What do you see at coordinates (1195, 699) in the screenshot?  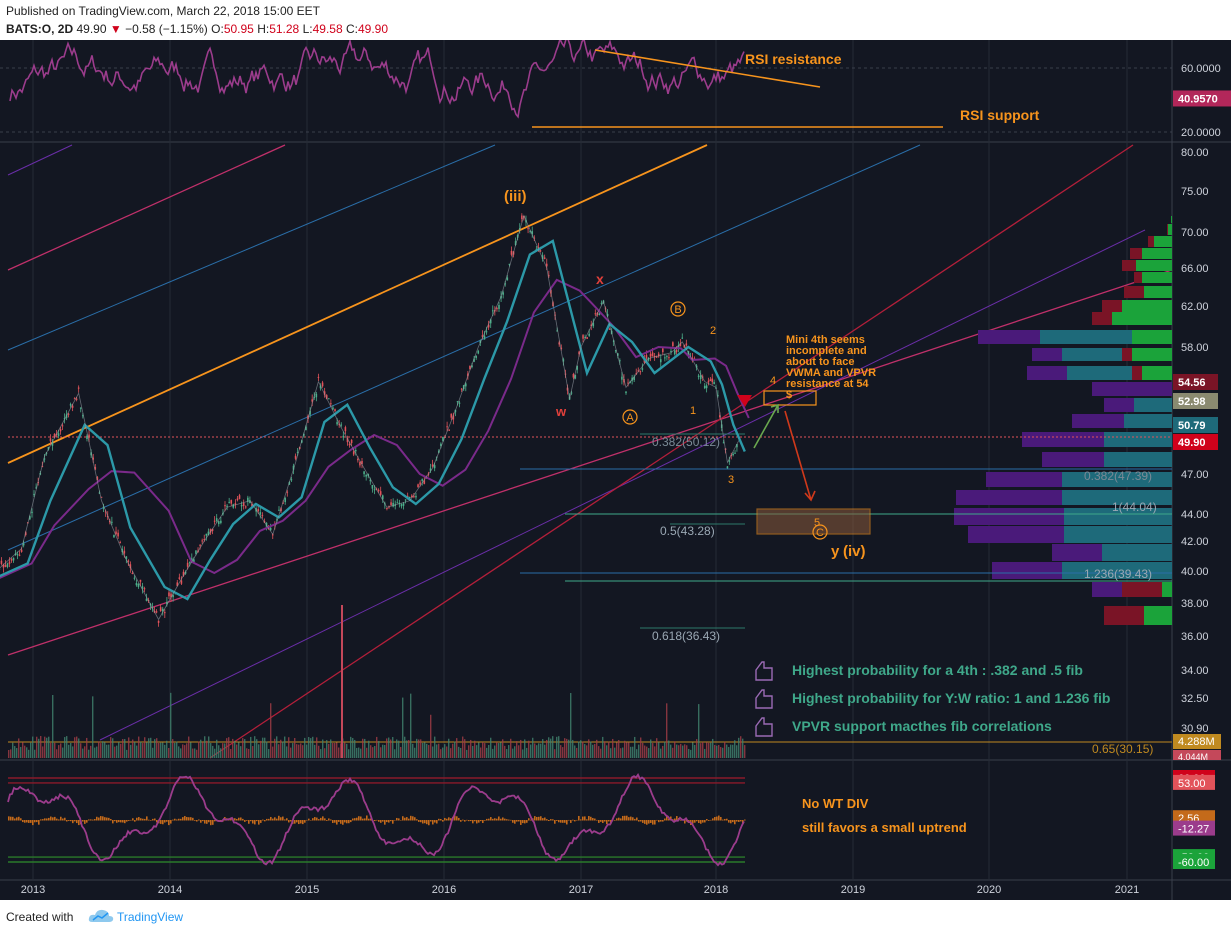 I see `y-tick-label: 32.50` at bounding box center [1195, 699].